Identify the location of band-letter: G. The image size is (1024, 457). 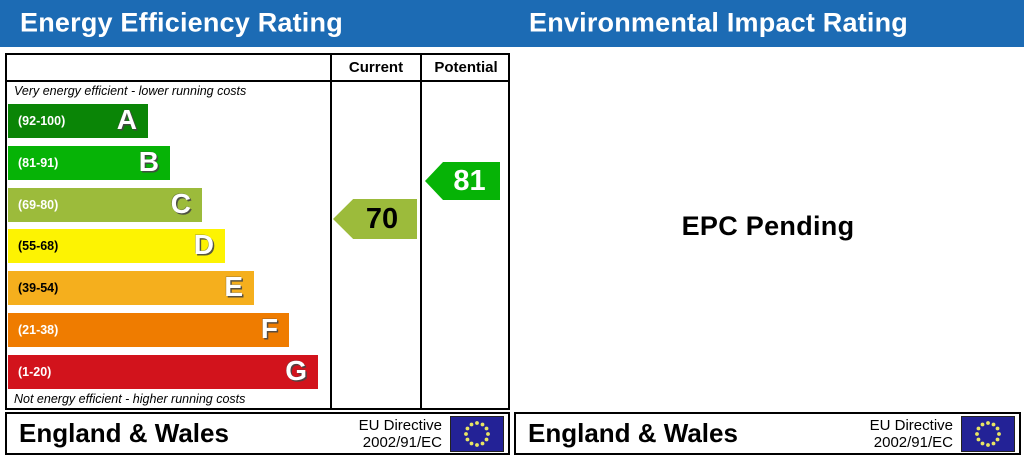
(296, 371).